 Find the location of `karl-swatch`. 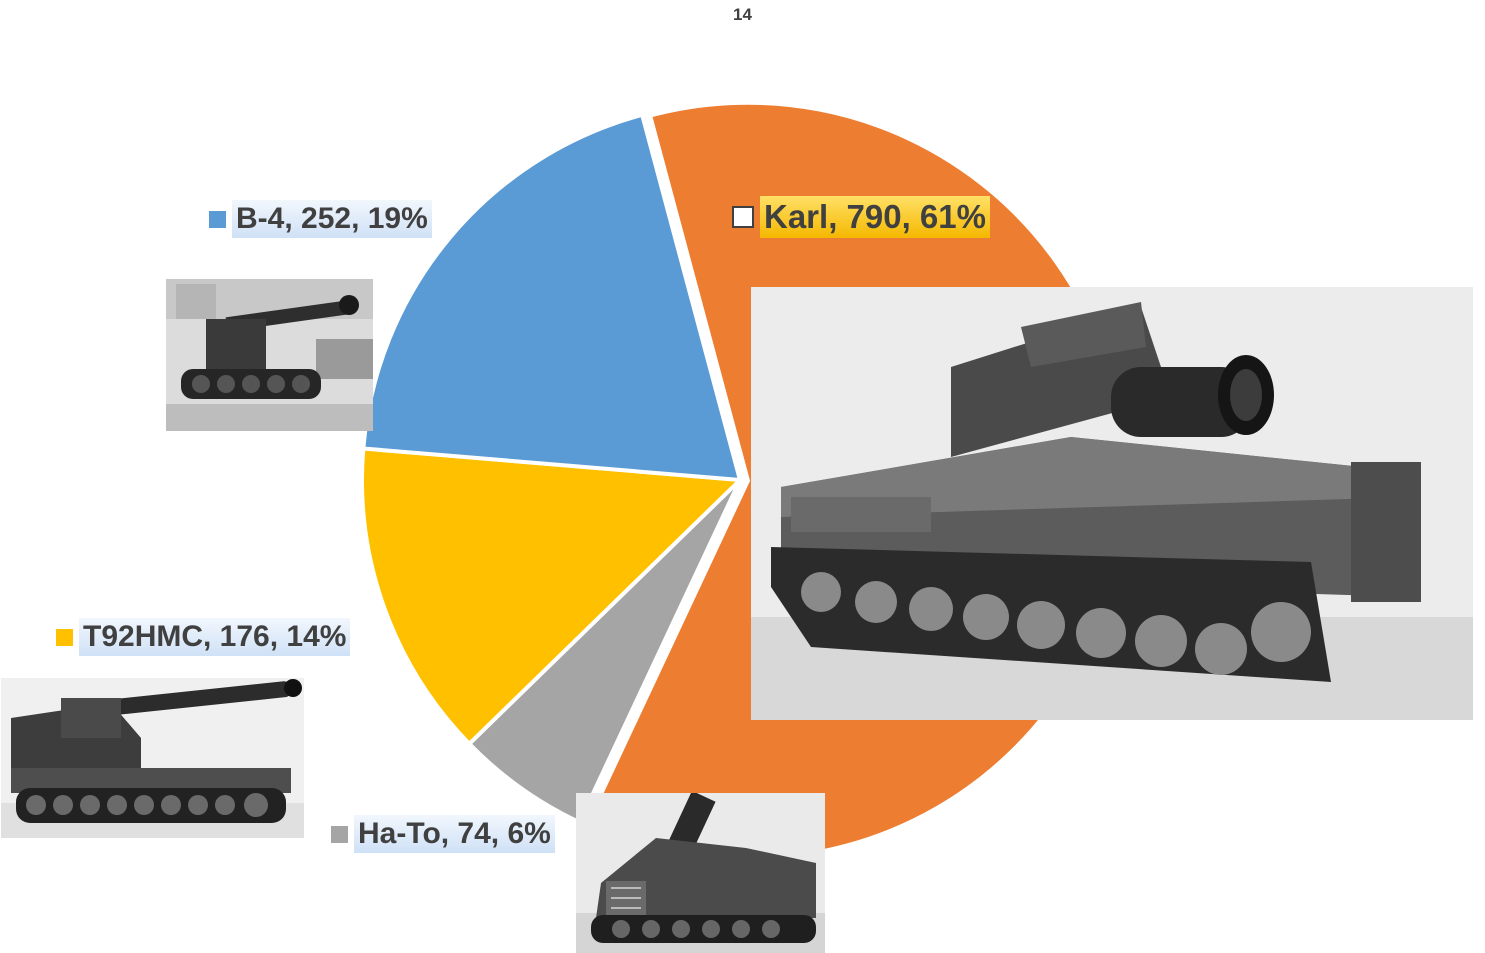

karl-swatch is located at coordinates (743, 217).